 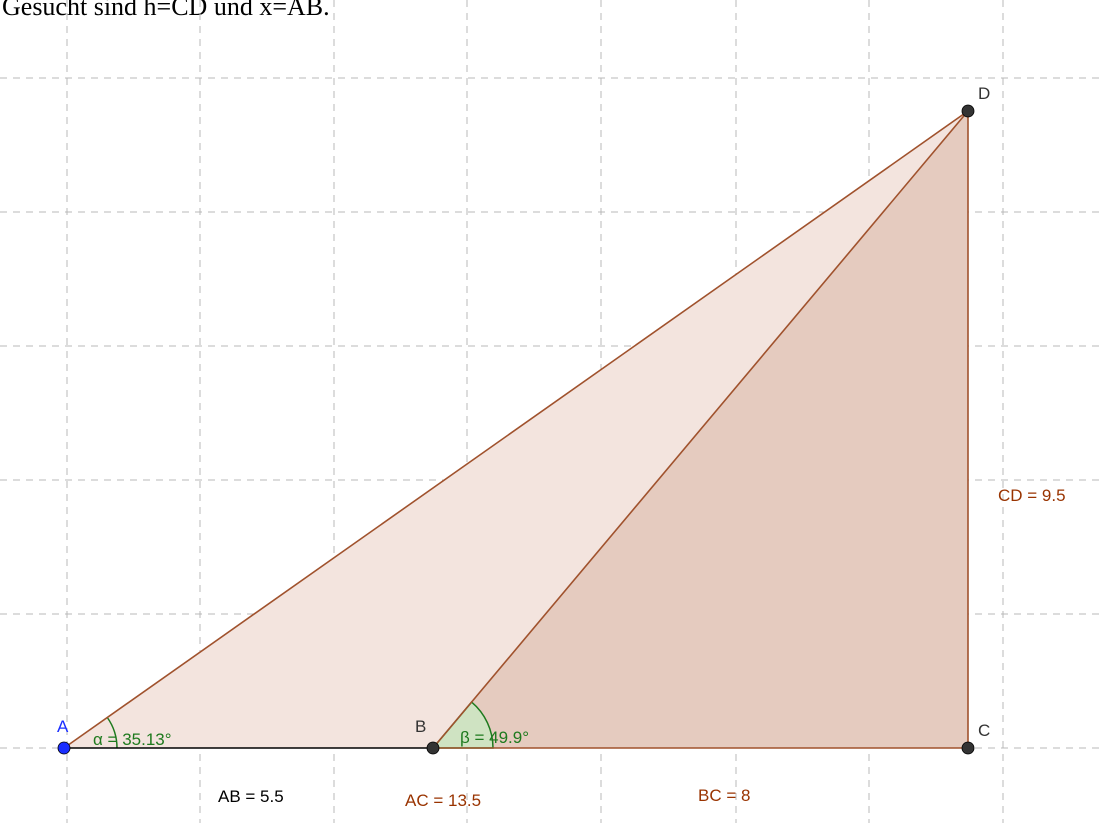 What do you see at coordinates (494, 737) in the screenshot?
I see `angle-beta-label: β = 49.9°` at bounding box center [494, 737].